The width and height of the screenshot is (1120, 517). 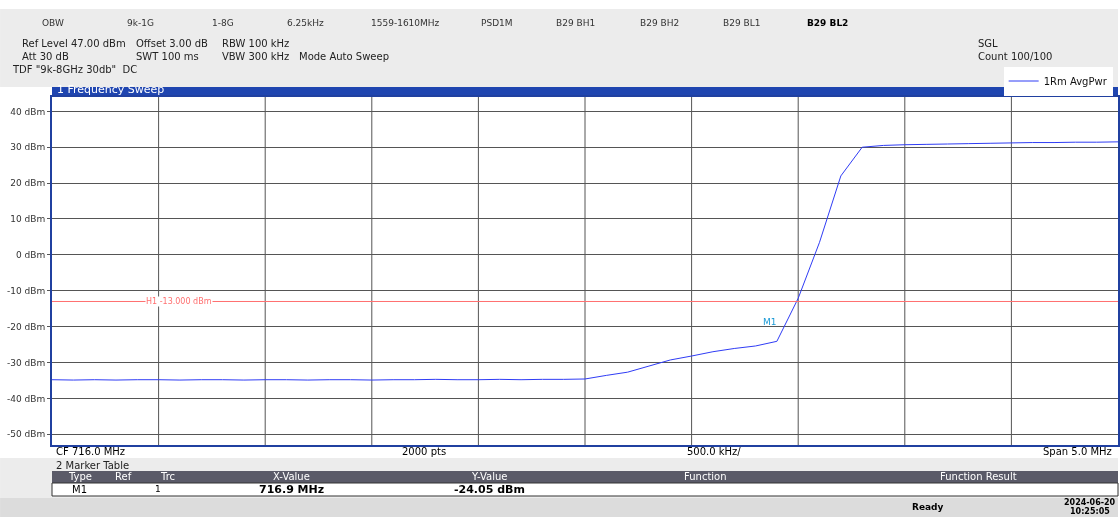 I want to click on text: 2000 pts, so click(x=424, y=451).